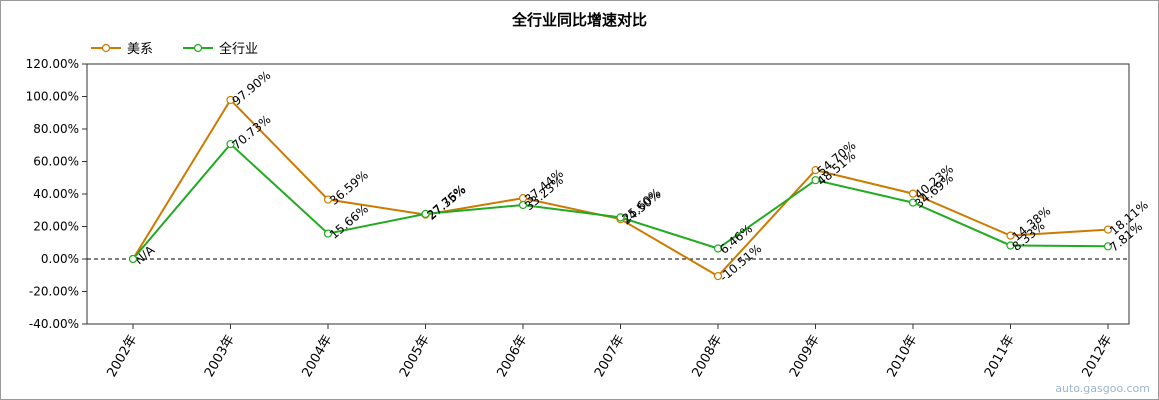 Image resolution: width=1159 pixels, height=400 pixels. What do you see at coordinates (512, 356) in the screenshot?
I see `x-tick-label: 2006年` at bounding box center [512, 356].